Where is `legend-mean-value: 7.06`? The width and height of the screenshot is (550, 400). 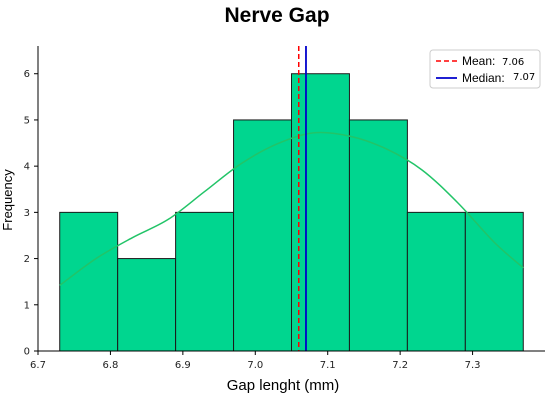 legend-mean-value: 7.06 is located at coordinates (513, 62).